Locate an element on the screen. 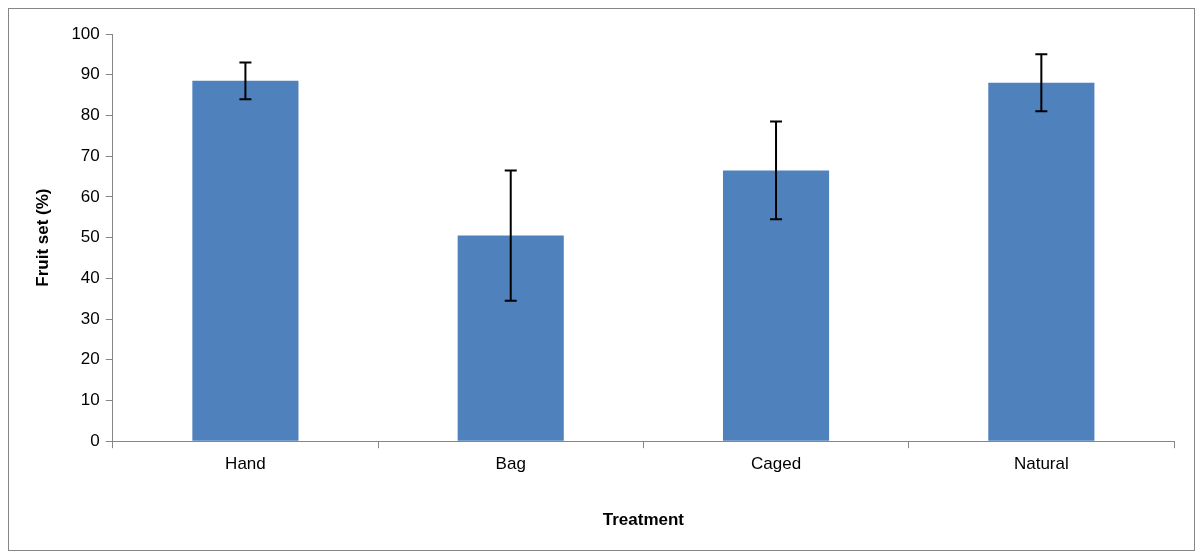 The width and height of the screenshot is (1203, 559). y-tick-label: 100 is located at coordinates (85, 33).